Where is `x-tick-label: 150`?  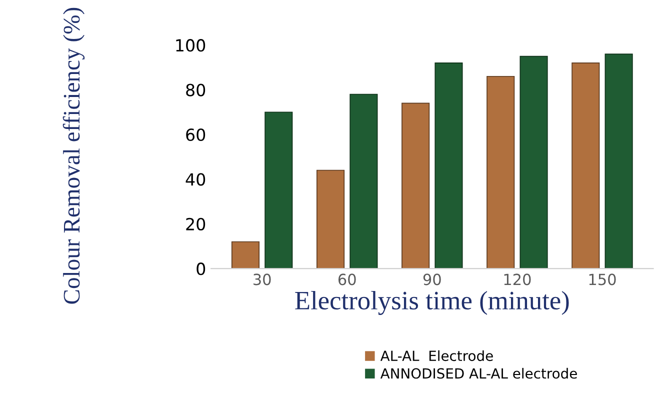
x-tick-label: 150 is located at coordinates (602, 280).